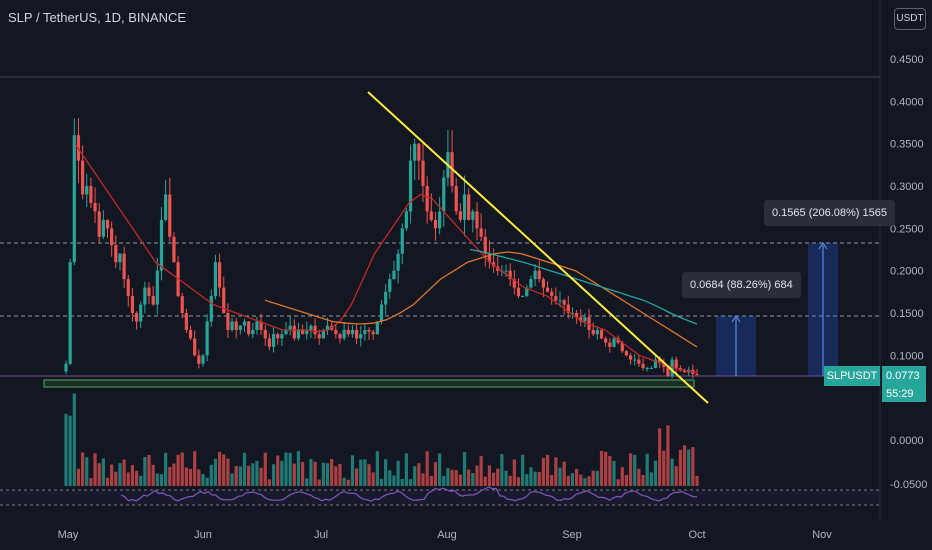  What do you see at coordinates (157, 17) in the screenshot?
I see `exchange-label: BINANCE` at bounding box center [157, 17].